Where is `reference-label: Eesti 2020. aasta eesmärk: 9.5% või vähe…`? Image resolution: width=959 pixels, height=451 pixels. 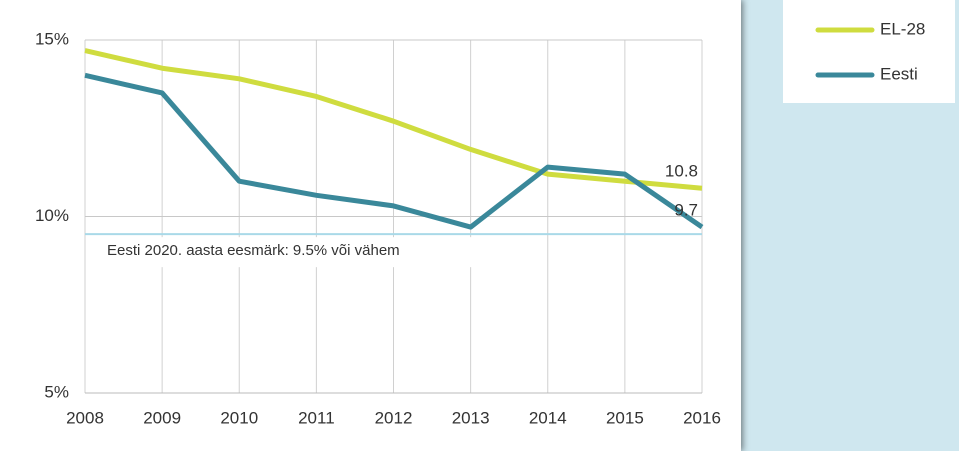
reference-label: Eesti 2020. aasta eesmärk: 9.5% või vähe… is located at coordinates (253, 250).